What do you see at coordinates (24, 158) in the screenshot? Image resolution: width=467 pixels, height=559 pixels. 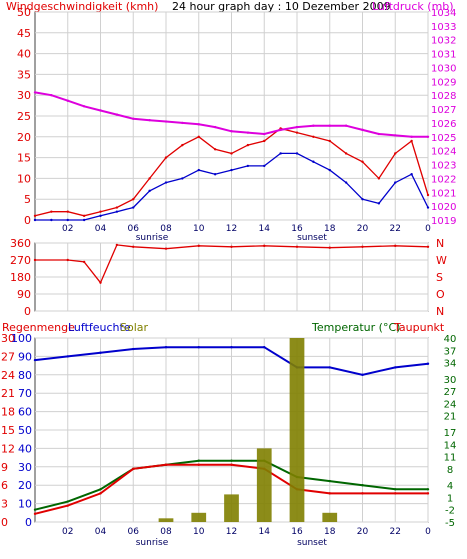 I see `wind-speed-tick-label: 15` at bounding box center [24, 158].